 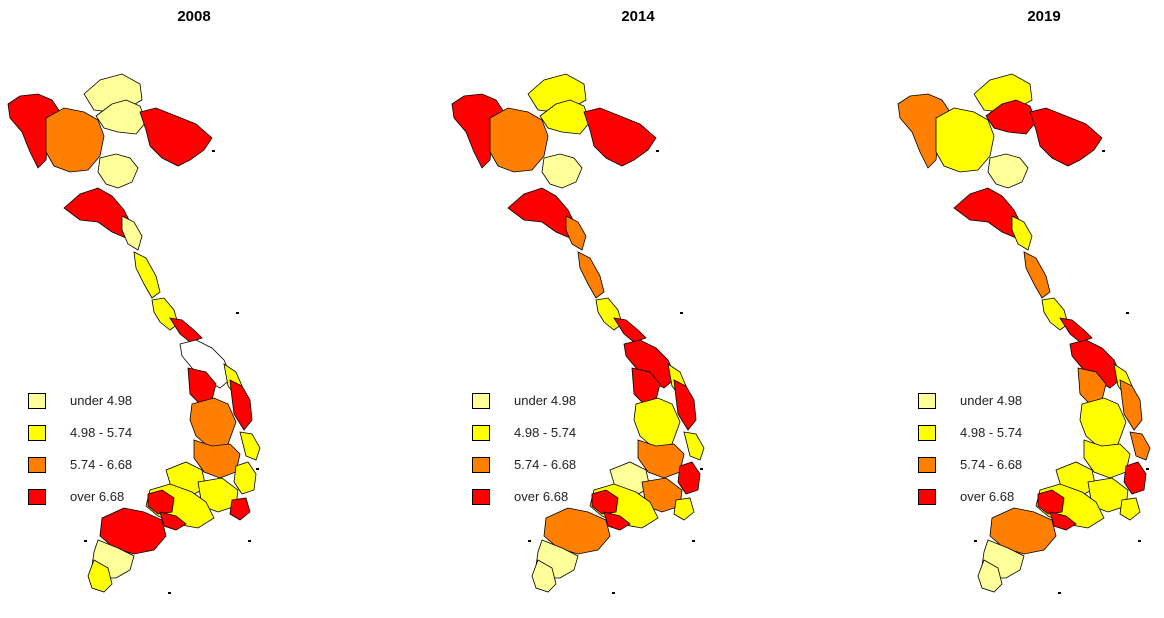 What do you see at coordinates (1044, 16) in the screenshot?
I see `panel-title: 2019` at bounding box center [1044, 16].